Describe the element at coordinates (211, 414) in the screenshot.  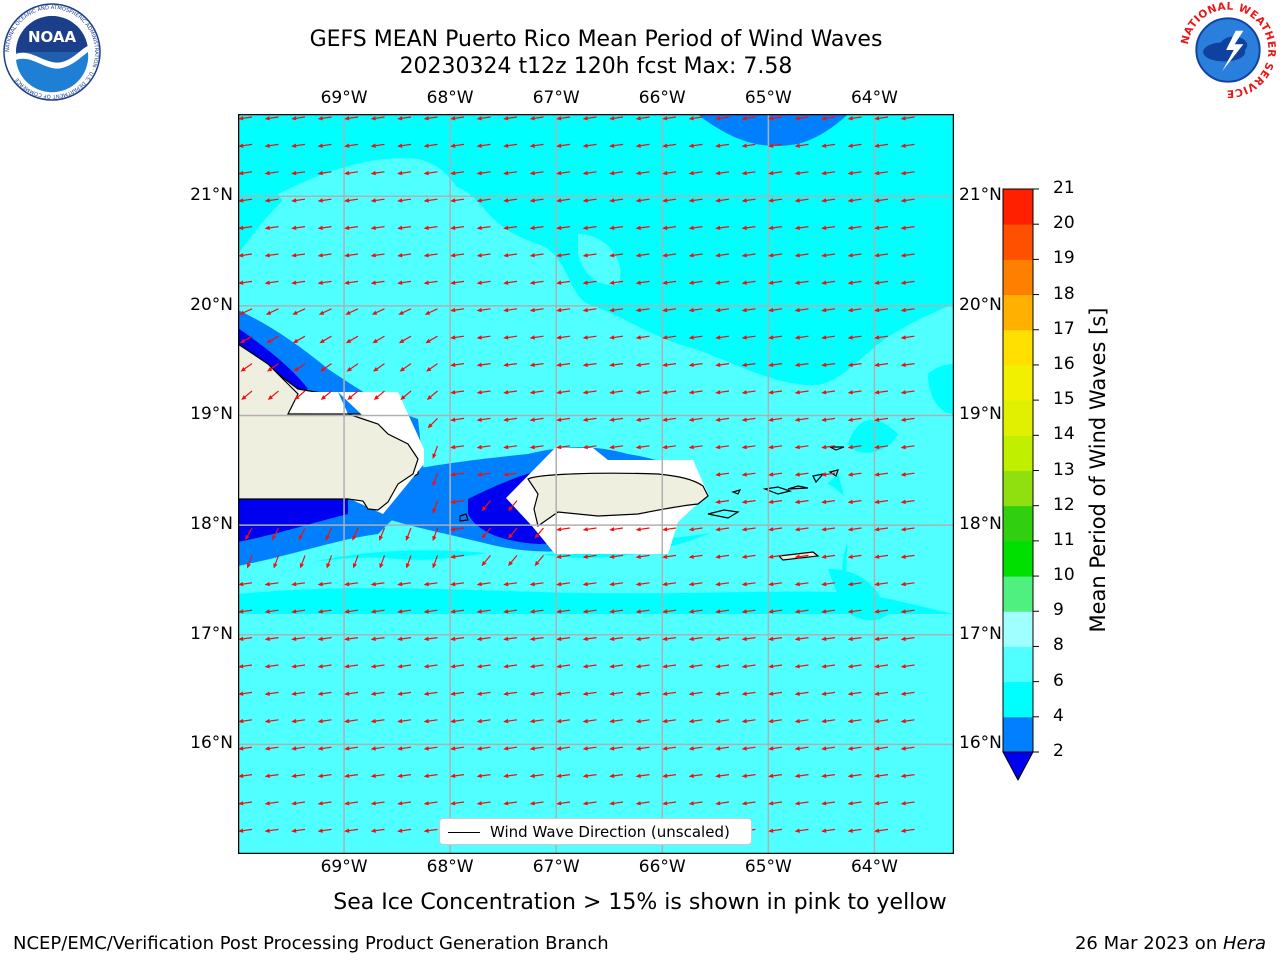
I see `latitude-tick-label: 19°N` at that location.